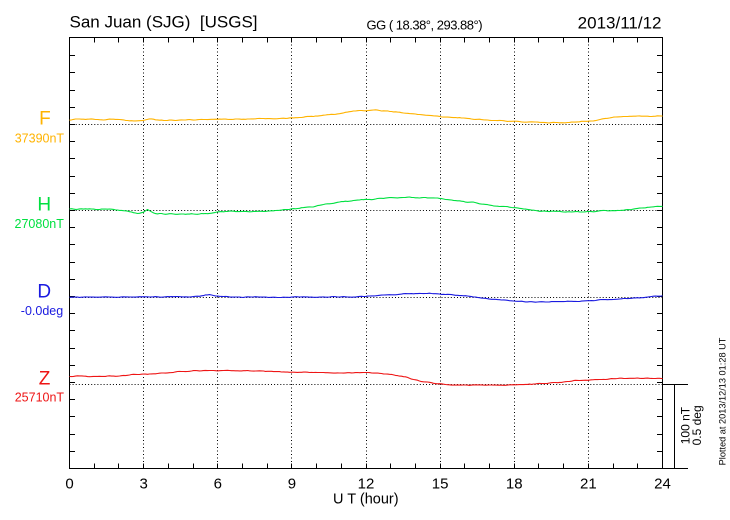 Image resolution: width=730 pixels, height=520 pixels. What do you see at coordinates (40, 138) in the screenshot?
I see `svg-text: 37390nT` at bounding box center [40, 138].